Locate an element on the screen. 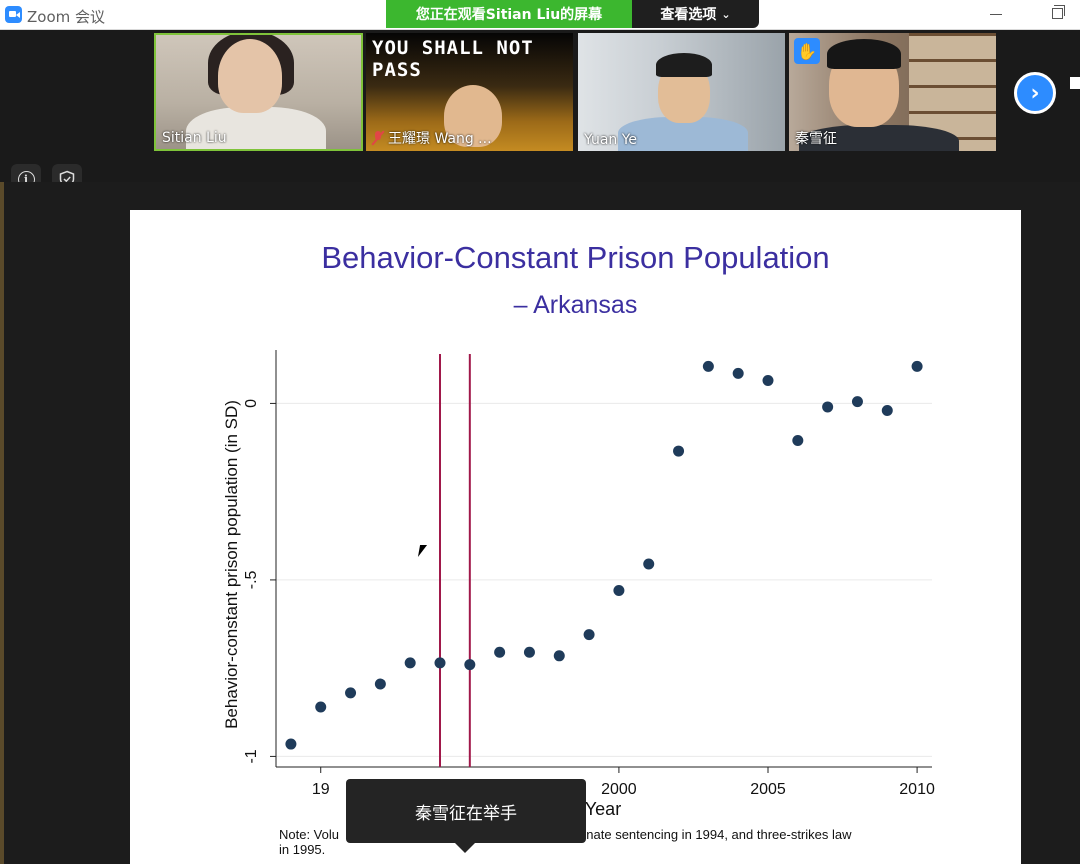 Image resolution: width=1080 pixels, height=864 pixels. screen-share-banner: 您正在观看Sitian Liu的屏幕 is located at coordinates (509, 14).